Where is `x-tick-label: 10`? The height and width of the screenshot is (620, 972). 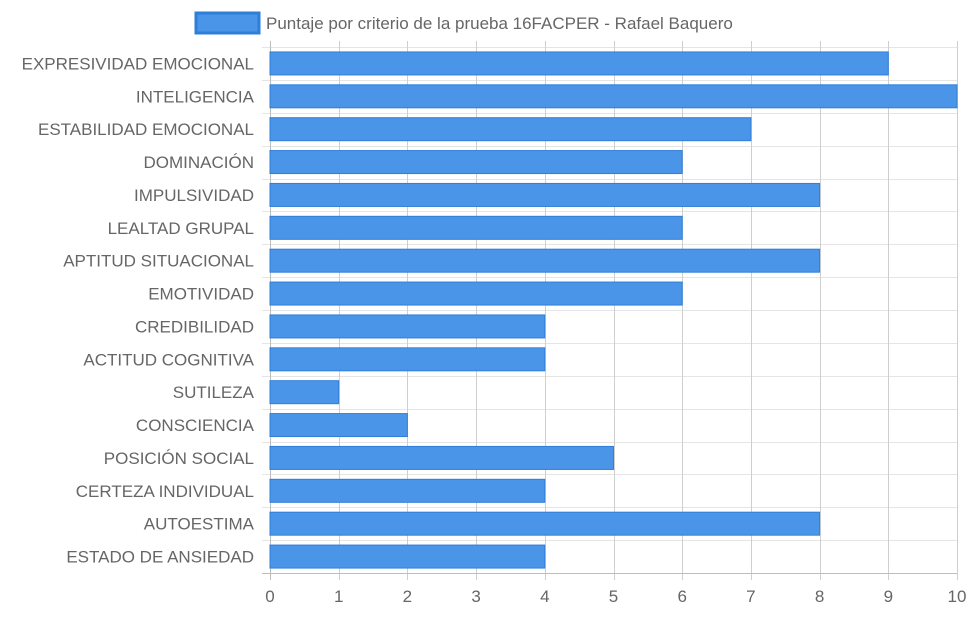
x-tick-label: 10 is located at coordinates (957, 596).